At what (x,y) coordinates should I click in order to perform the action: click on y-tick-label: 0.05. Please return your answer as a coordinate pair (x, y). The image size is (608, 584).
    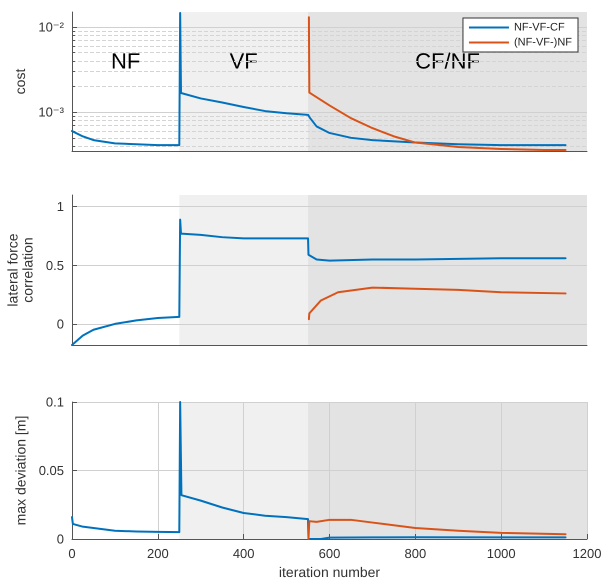
    Looking at the image, I should click on (51, 470).